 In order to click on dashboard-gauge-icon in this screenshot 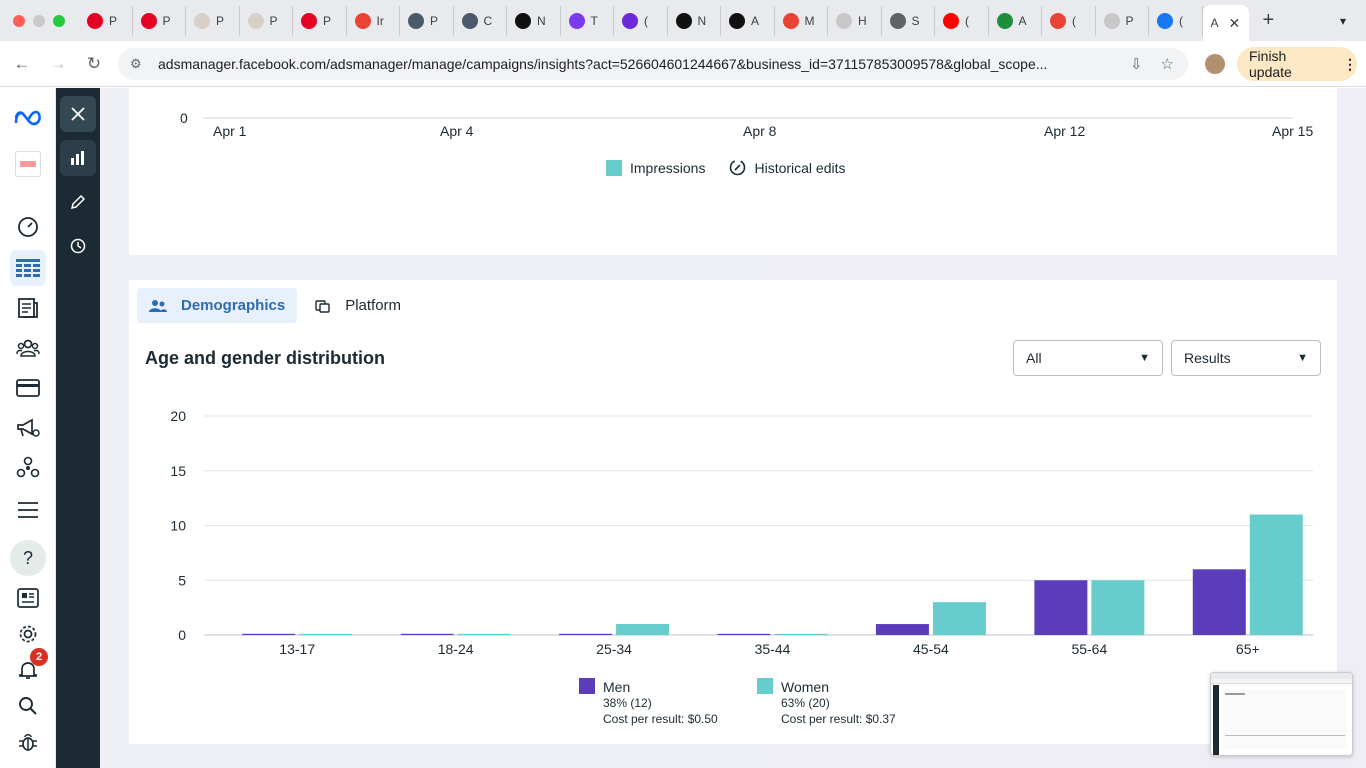, I will do `click(28, 227)`.